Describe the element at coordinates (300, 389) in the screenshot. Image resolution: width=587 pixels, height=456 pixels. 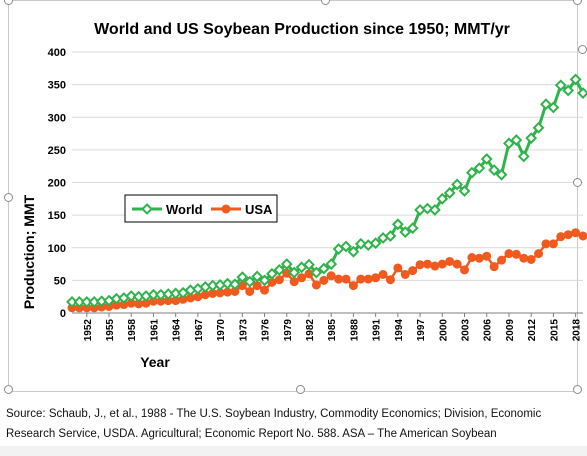
I see `resize-handle-bottom-middle` at that location.